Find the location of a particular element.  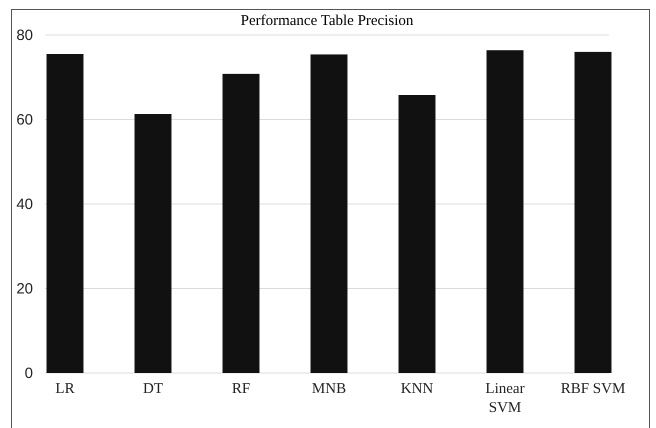

y-tick-label: 80 is located at coordinates (24, 35).